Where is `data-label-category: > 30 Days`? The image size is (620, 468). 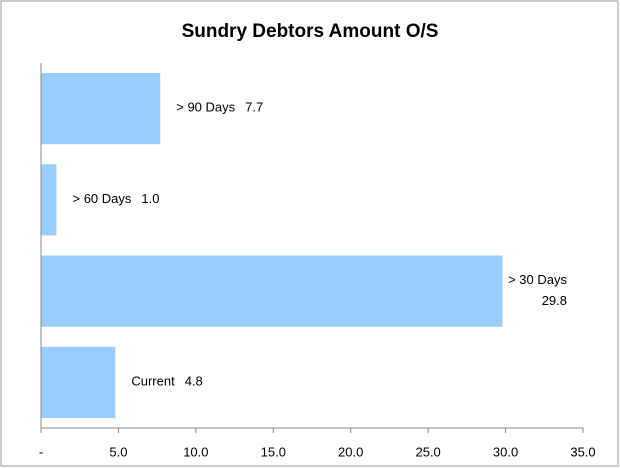 data-label-category: > 30 Days is located at coordinates (537, 280).